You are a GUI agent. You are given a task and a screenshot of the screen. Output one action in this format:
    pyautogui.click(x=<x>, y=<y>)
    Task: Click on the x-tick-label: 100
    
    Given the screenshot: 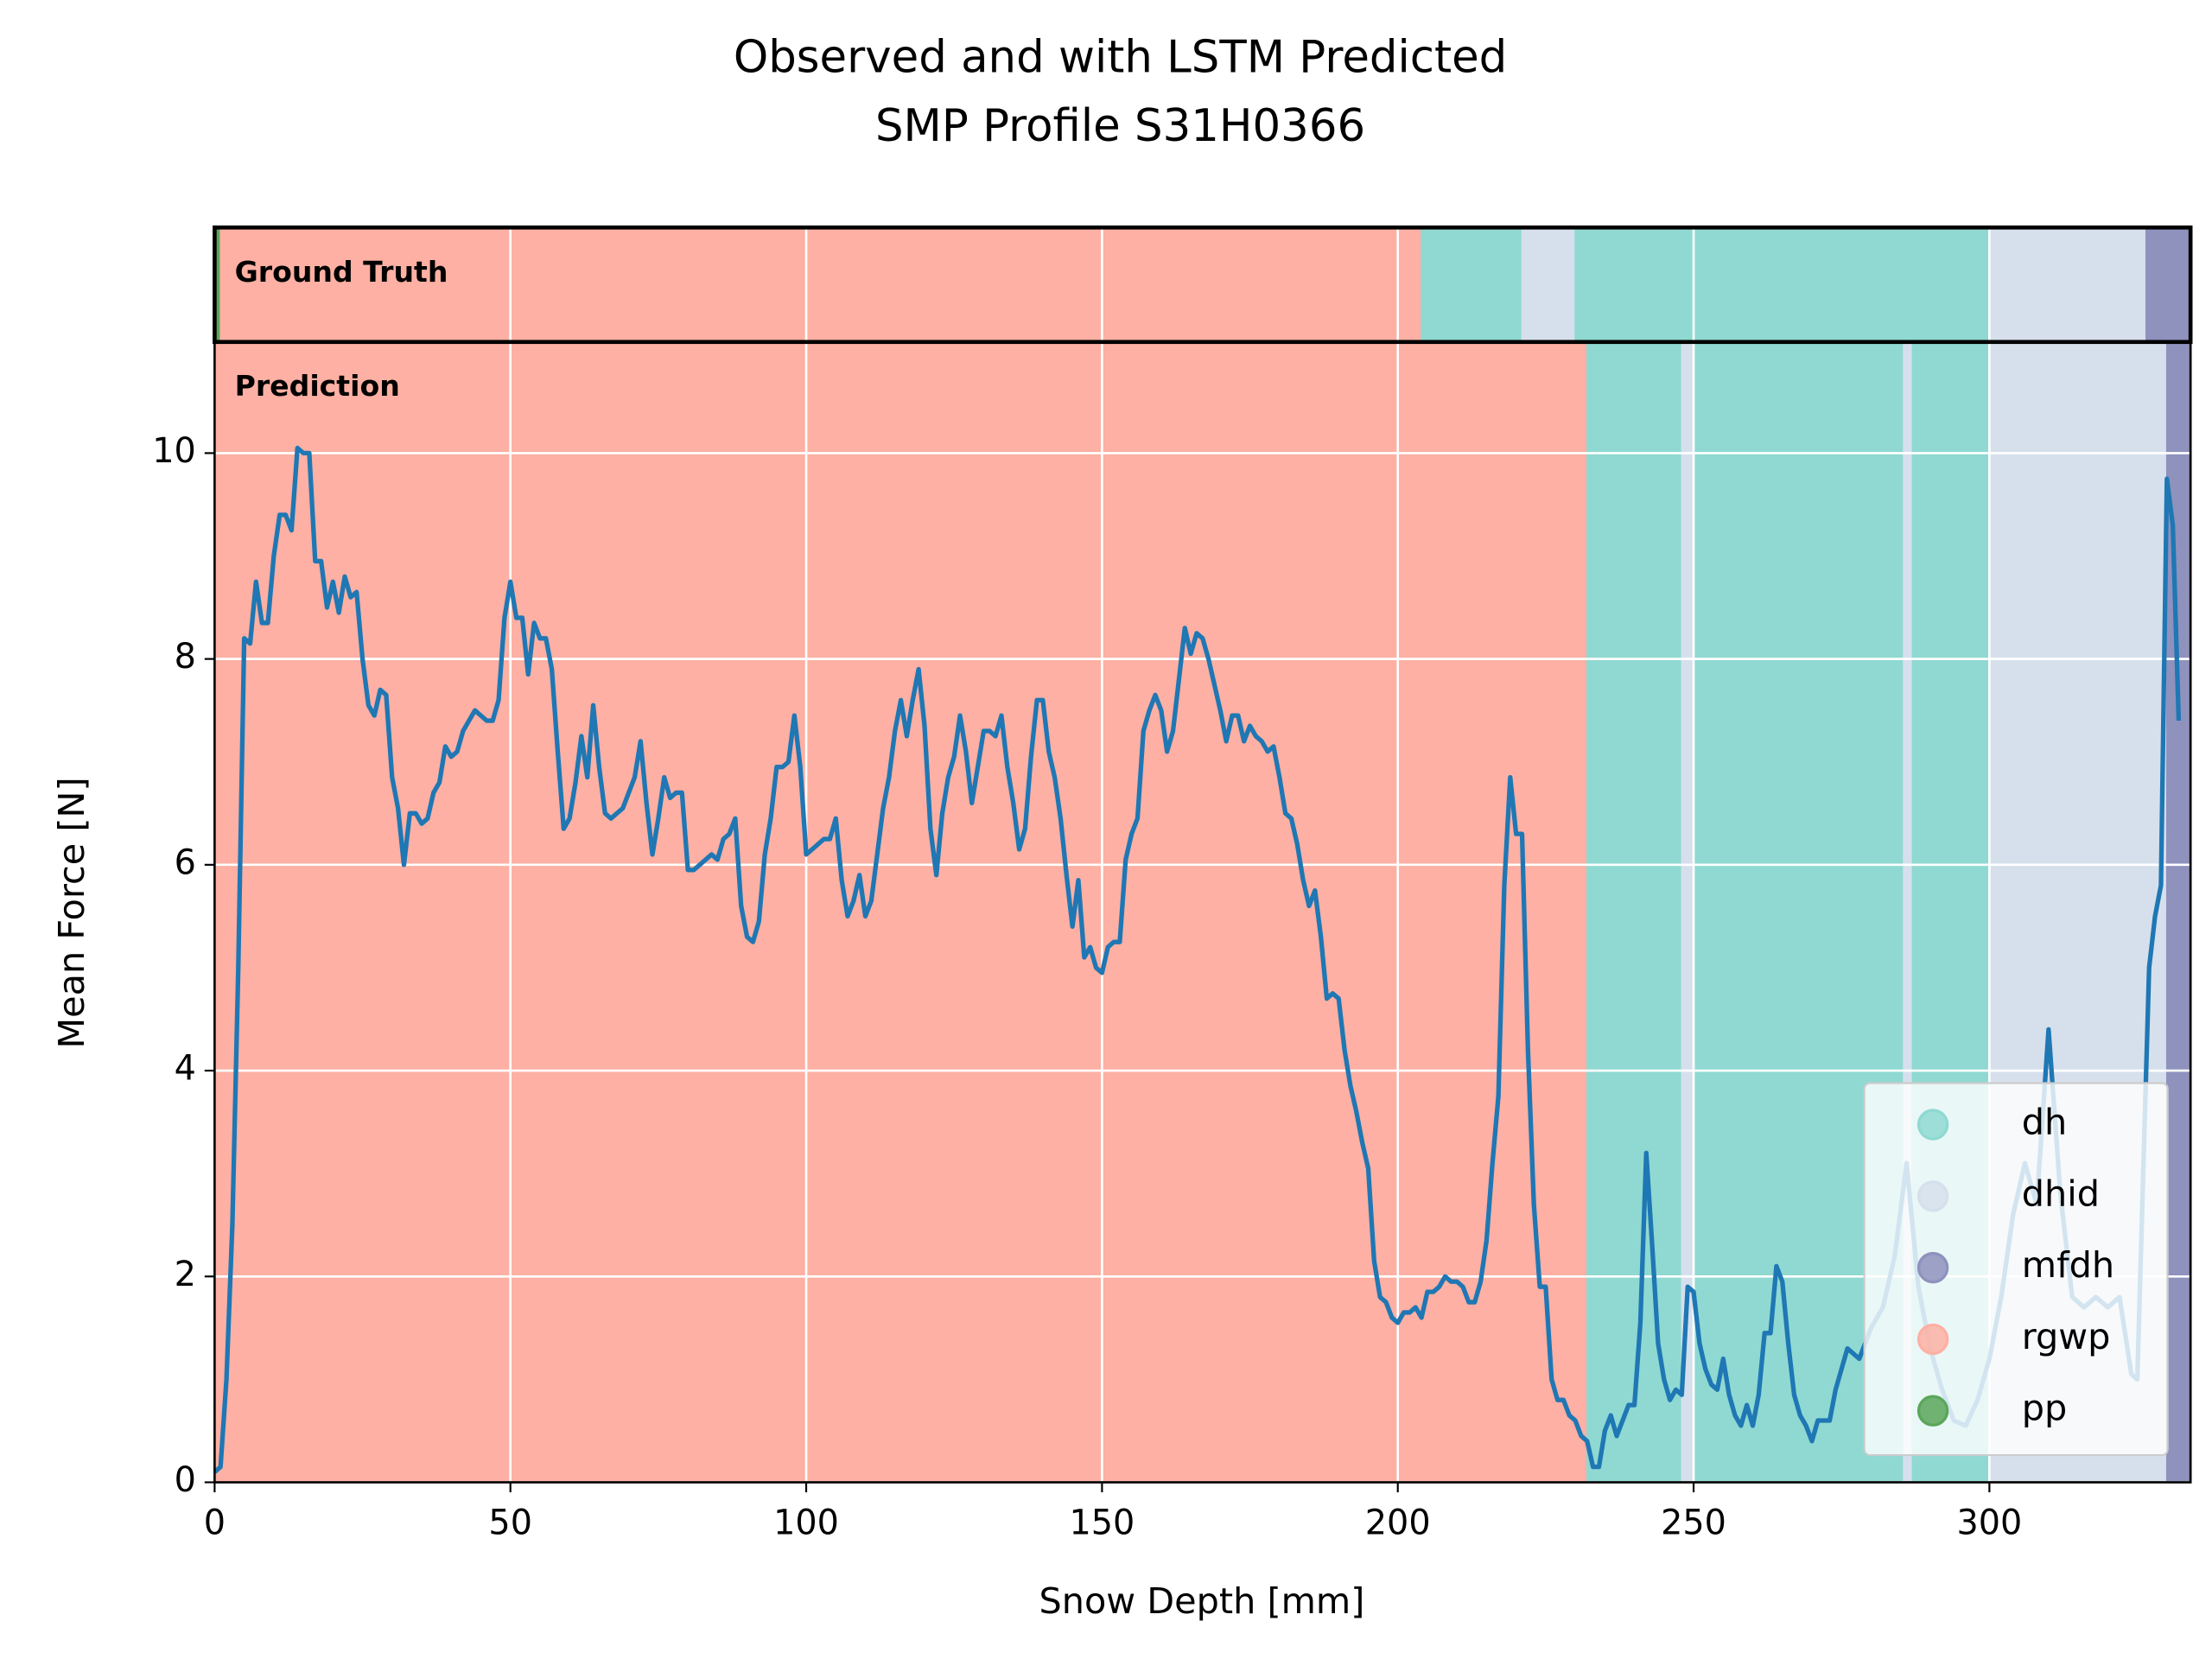 What is the action you would take?
    pyautogui.click(x=806, y=1523)
    